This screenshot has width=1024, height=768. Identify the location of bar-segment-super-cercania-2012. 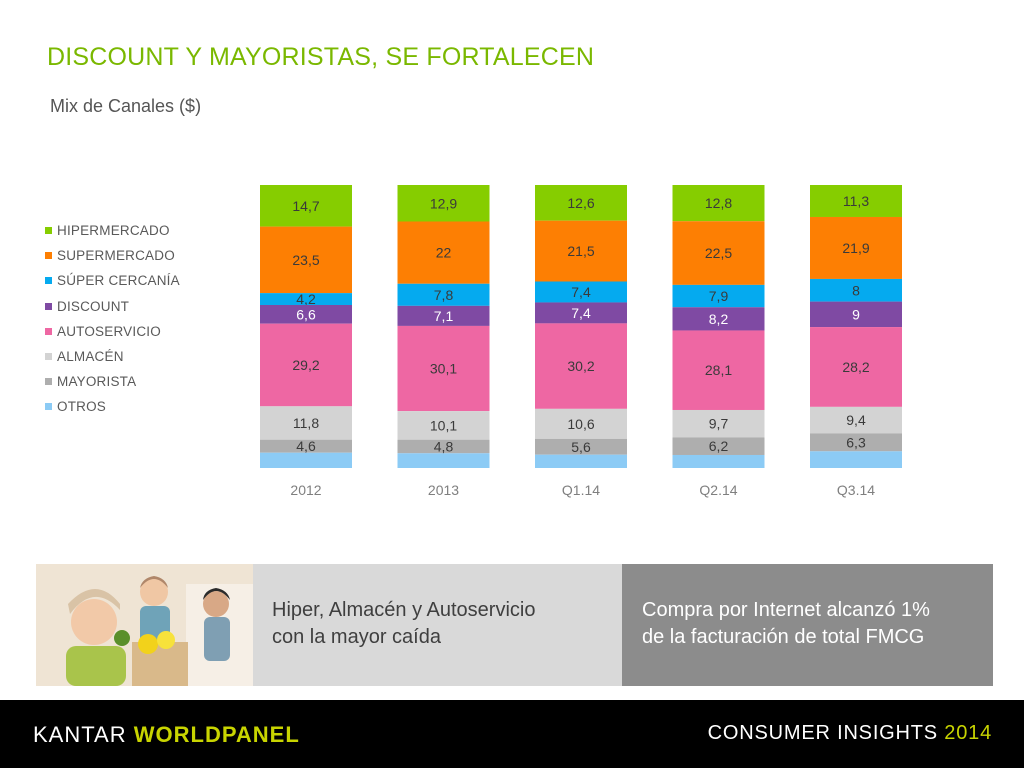
(306, 299).